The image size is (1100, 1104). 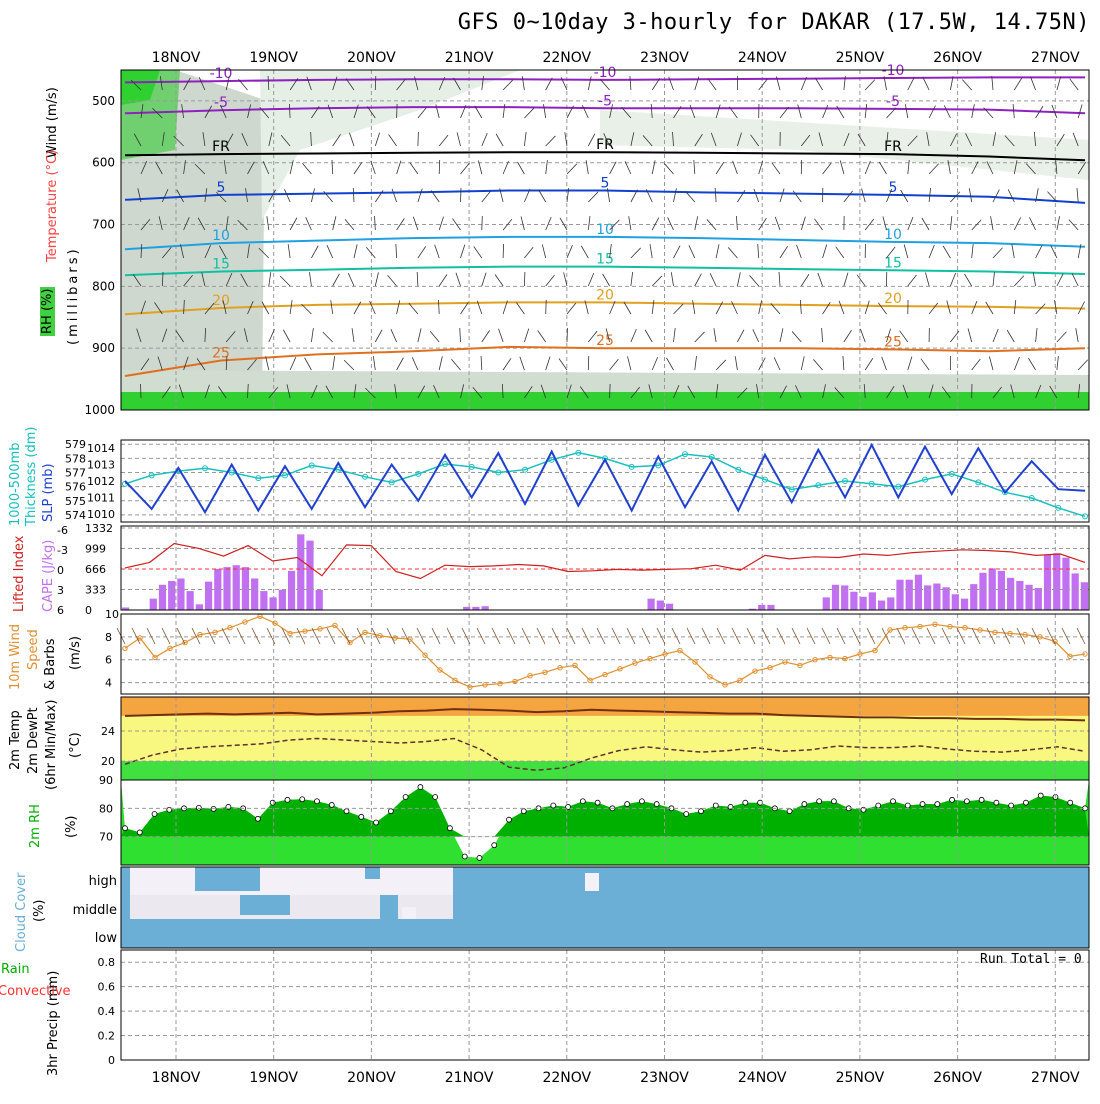 I want to click on precip-tick-label: 0.6, so click(x=107, y=987).